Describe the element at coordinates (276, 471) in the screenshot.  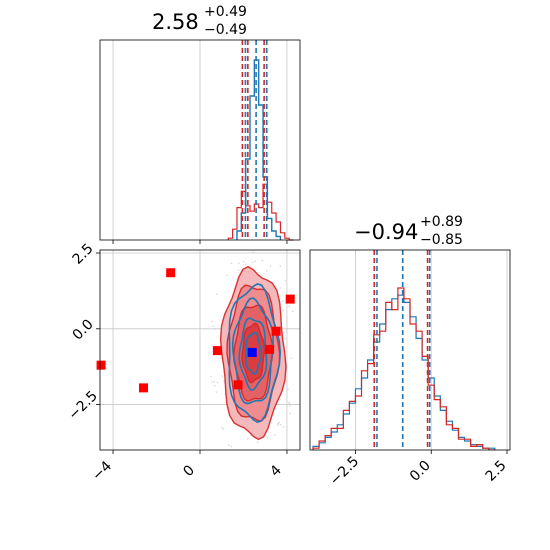
I see `joint-xtick-label: 4` at that location.